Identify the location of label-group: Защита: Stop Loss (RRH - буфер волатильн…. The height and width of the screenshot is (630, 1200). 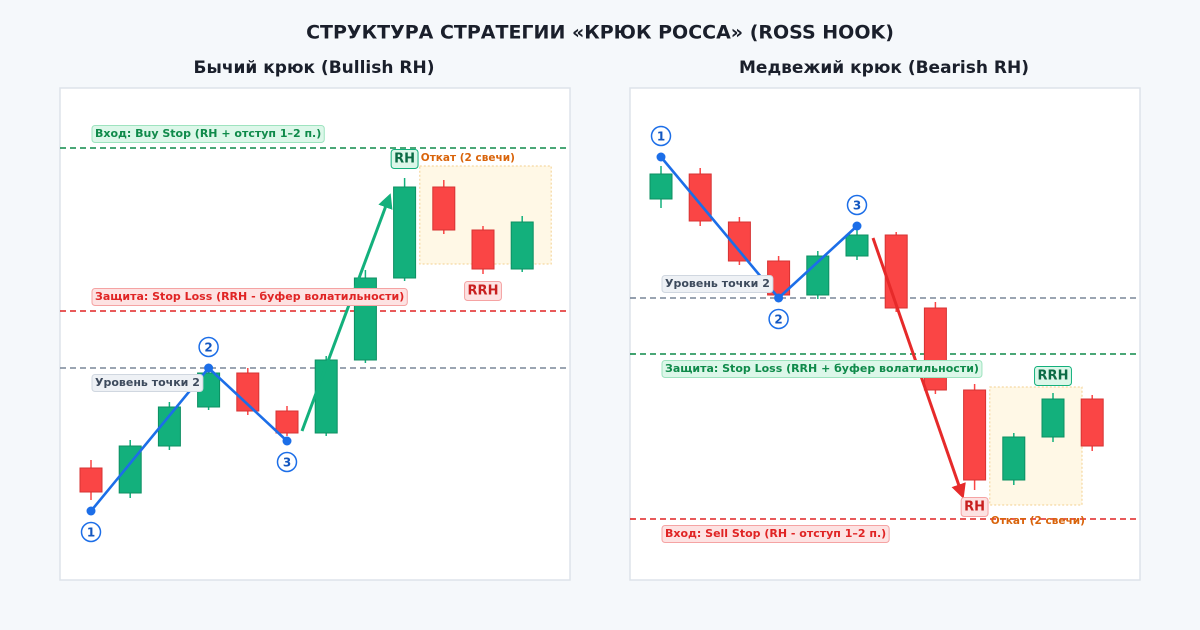
(249, 297).